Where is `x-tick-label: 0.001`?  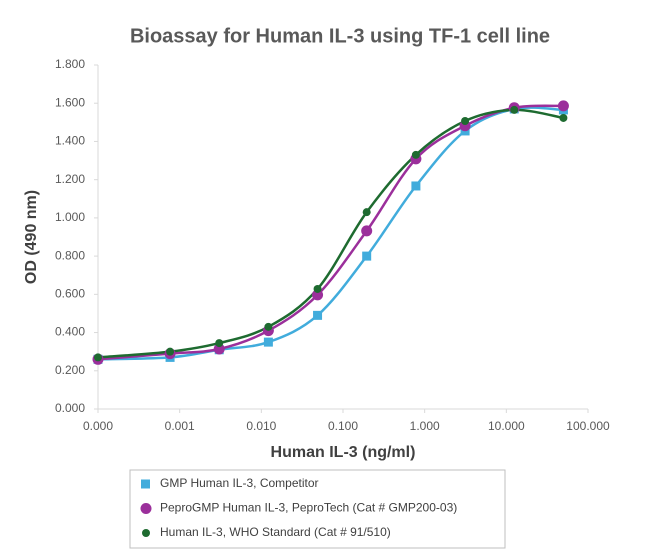 x-tick-label: 0.001 is located at coordinates (180, 426).